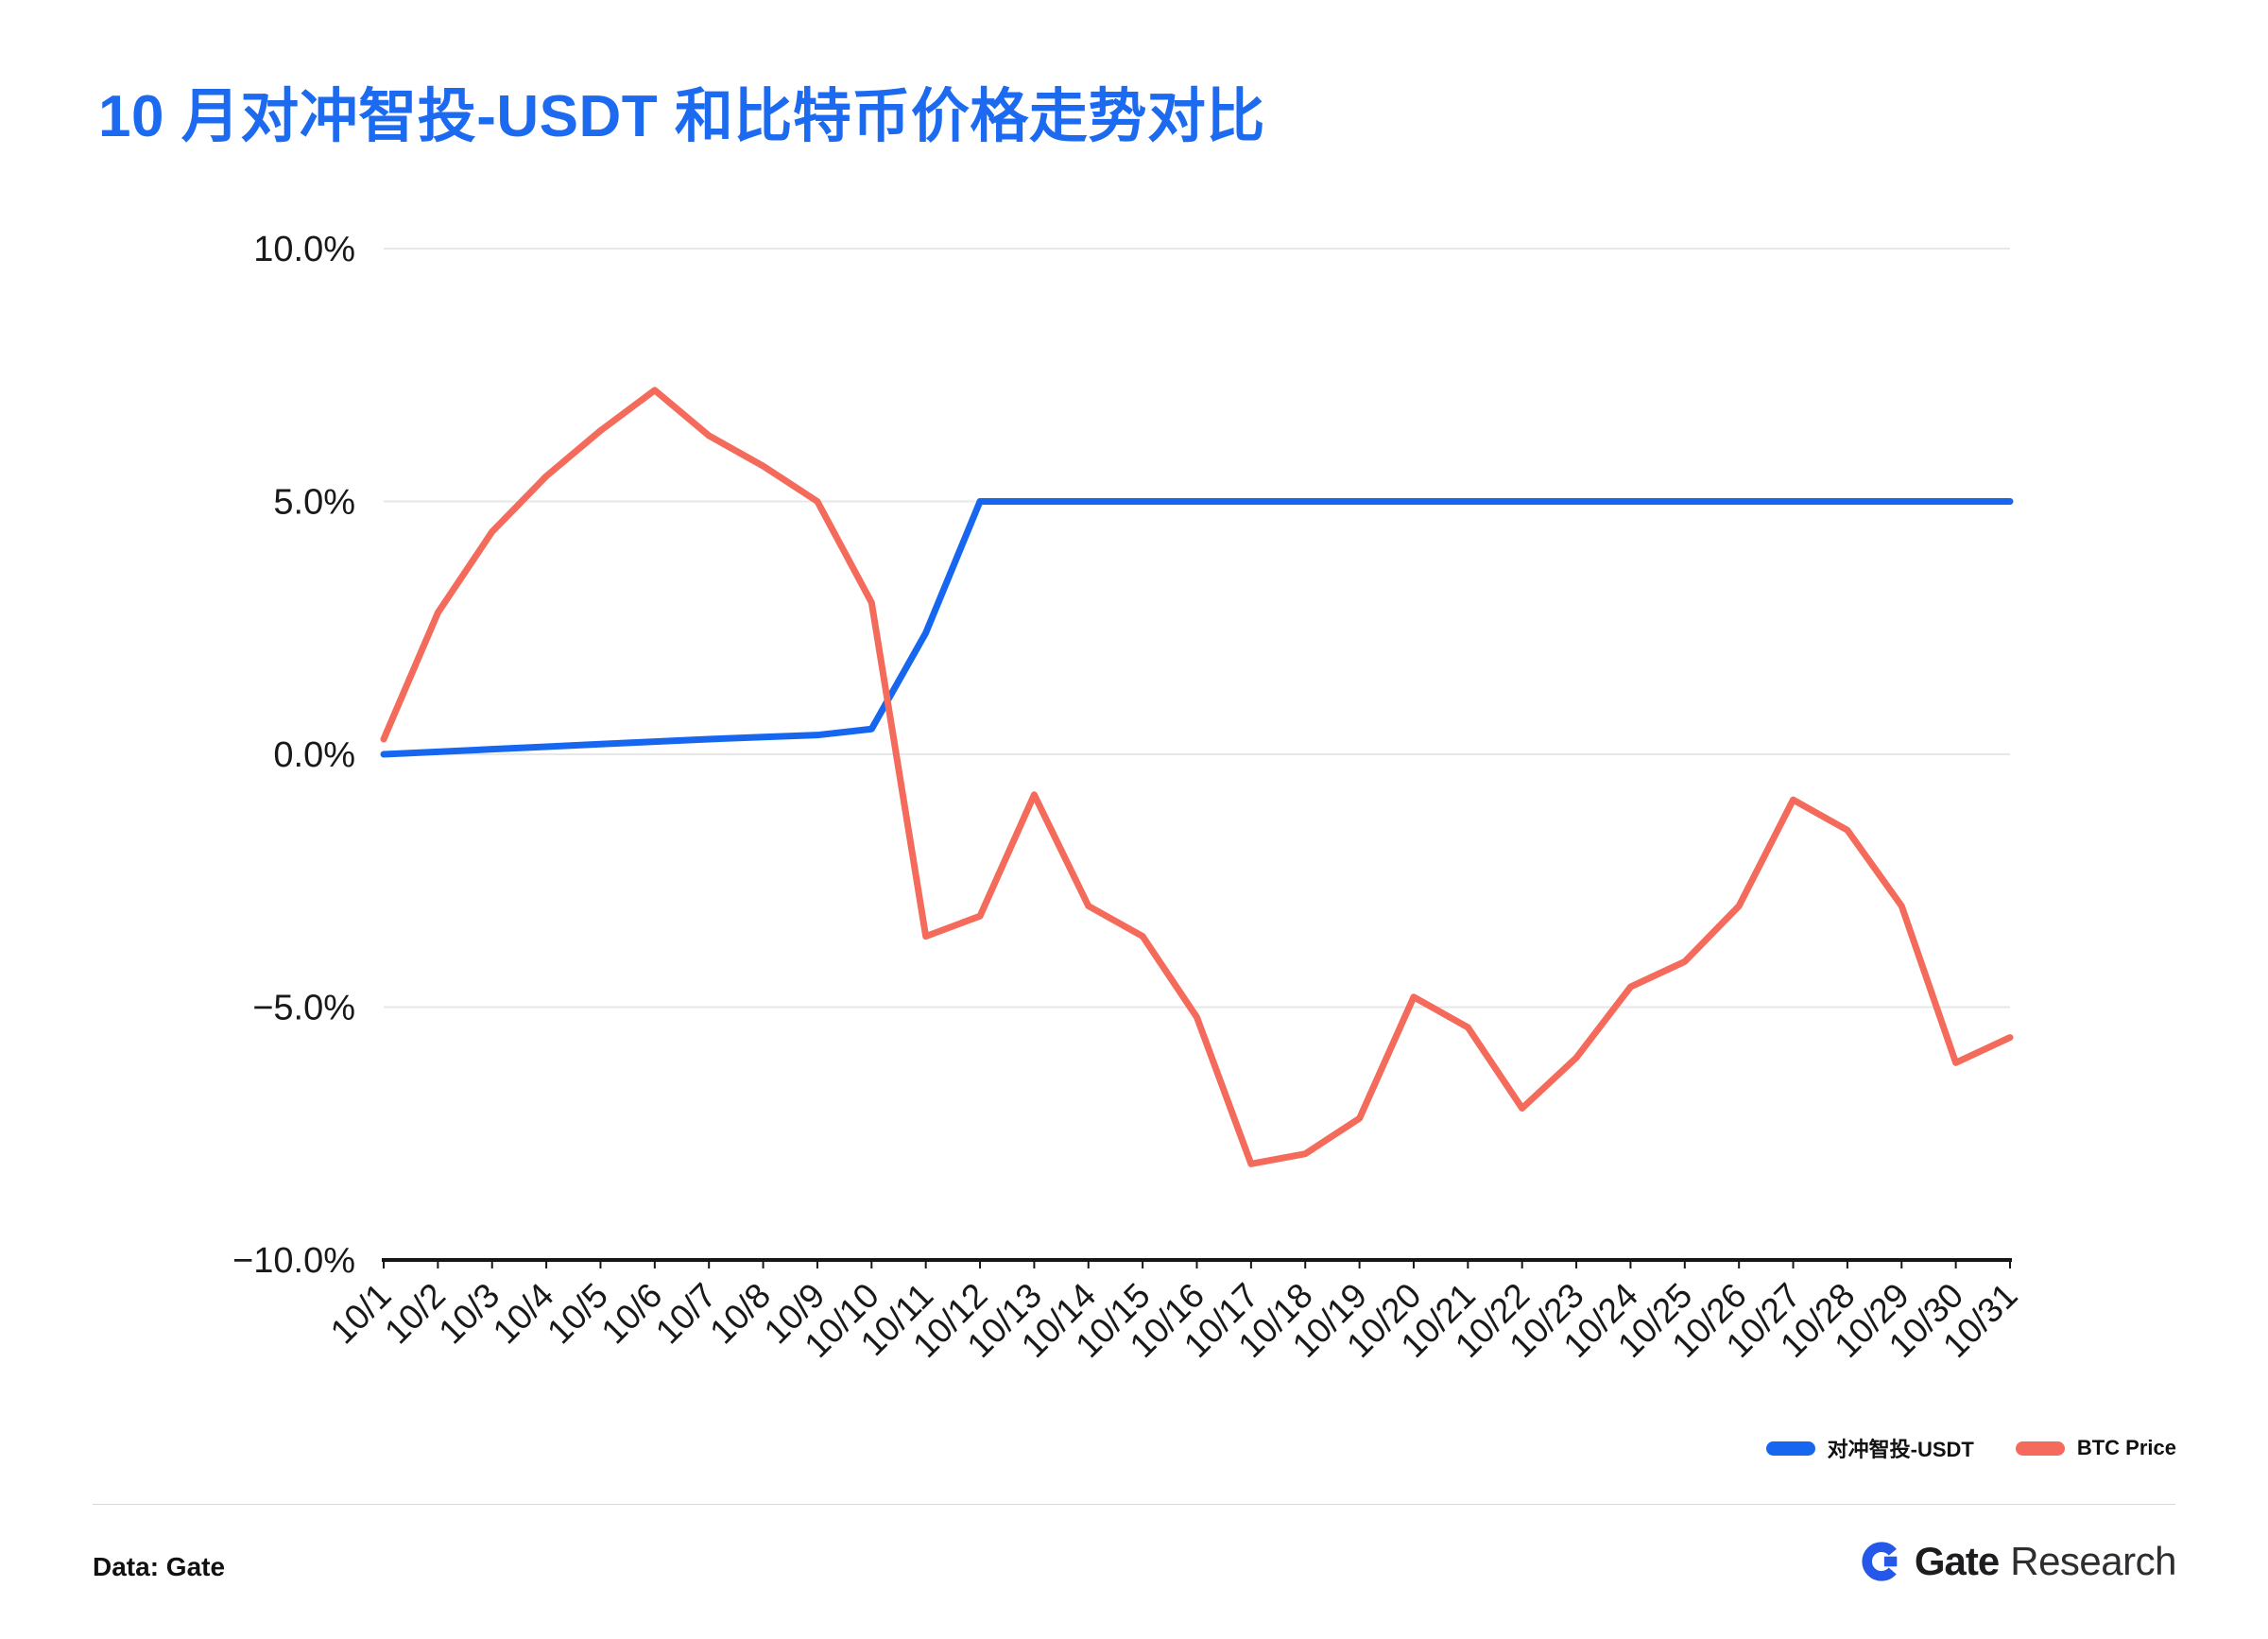  I want to click on legend-item-hedge: 对冲智投-USDT, so click(1869, 1448).